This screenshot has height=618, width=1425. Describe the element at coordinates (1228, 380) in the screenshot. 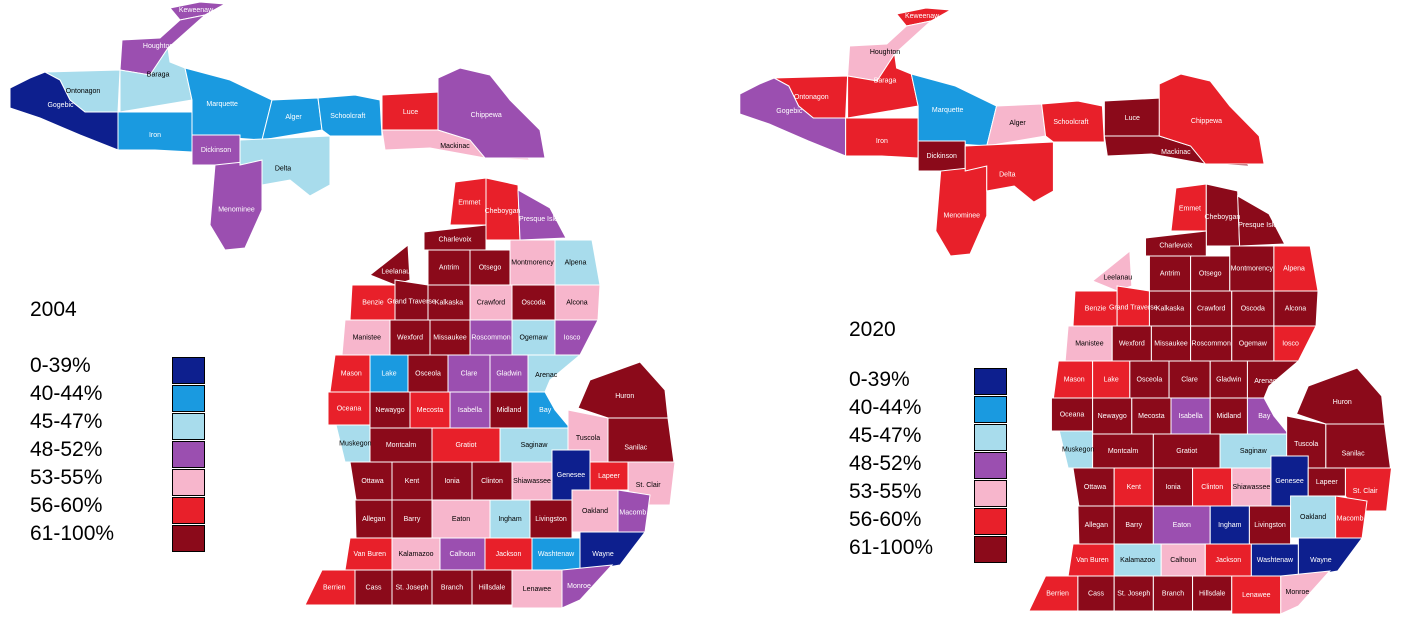

I see `county-label: Gladwin` at that location.